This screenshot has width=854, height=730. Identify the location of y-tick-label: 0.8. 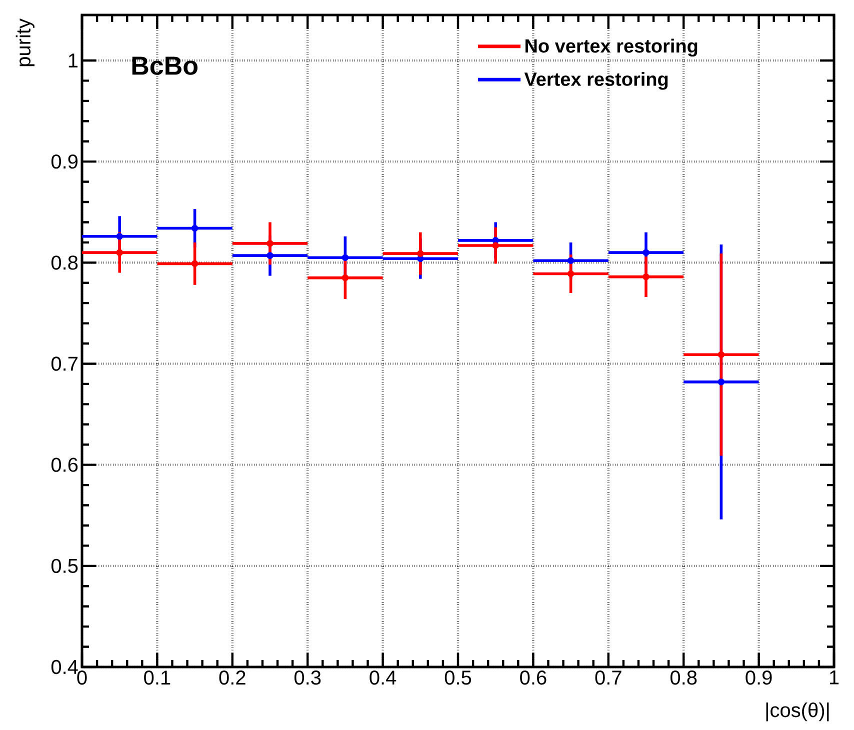
(64, 263).